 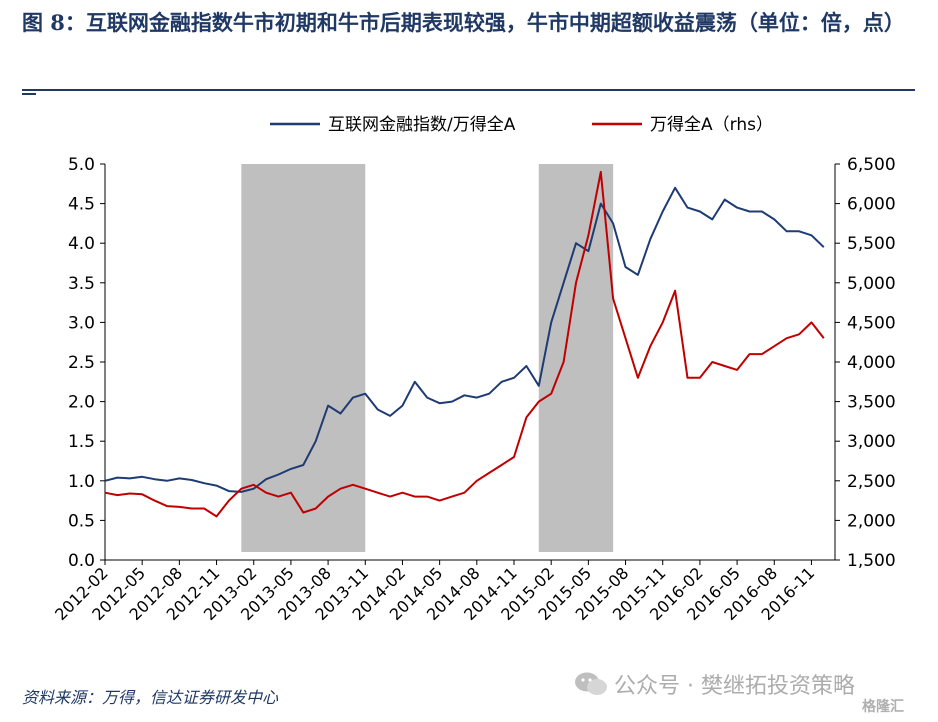 What do you see at coordinates (81, 482) in the screenshot?
I see `y-left-tick-label: 1.0` at bounding box center [81, 482].